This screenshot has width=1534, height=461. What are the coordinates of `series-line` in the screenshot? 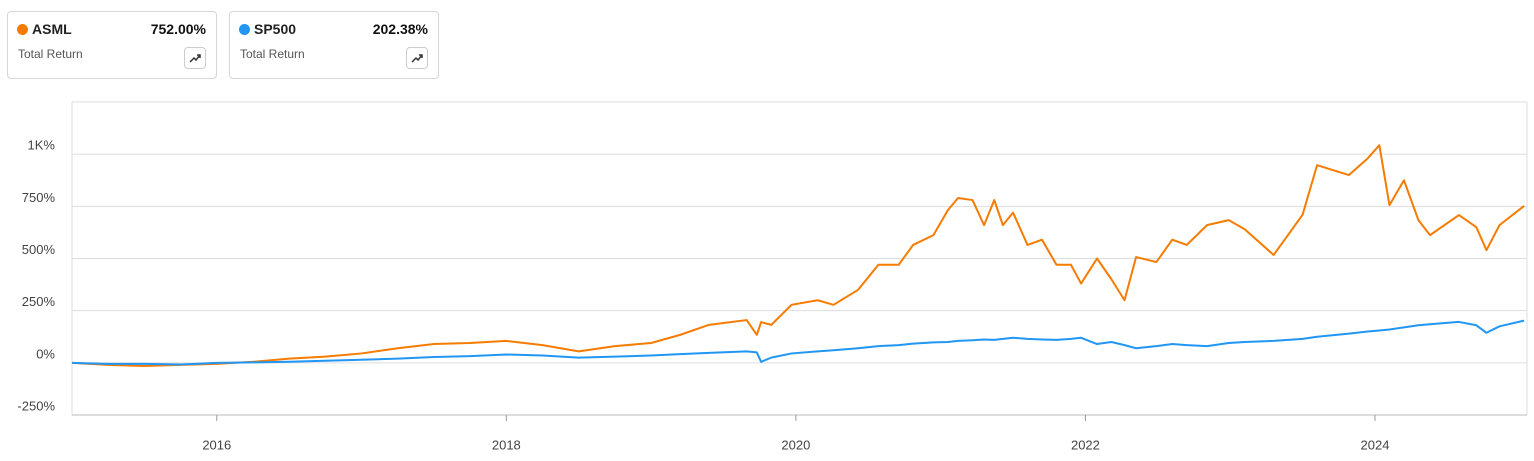 It's located at (798, 342).